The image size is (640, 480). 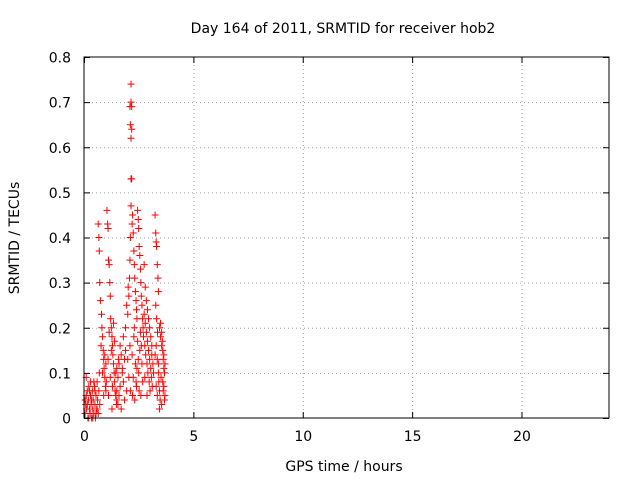 What do you see at coordinates (60, 329) in the screenshot?
I see `y-tick-label: 0.2` at bounding box center [60, 329].